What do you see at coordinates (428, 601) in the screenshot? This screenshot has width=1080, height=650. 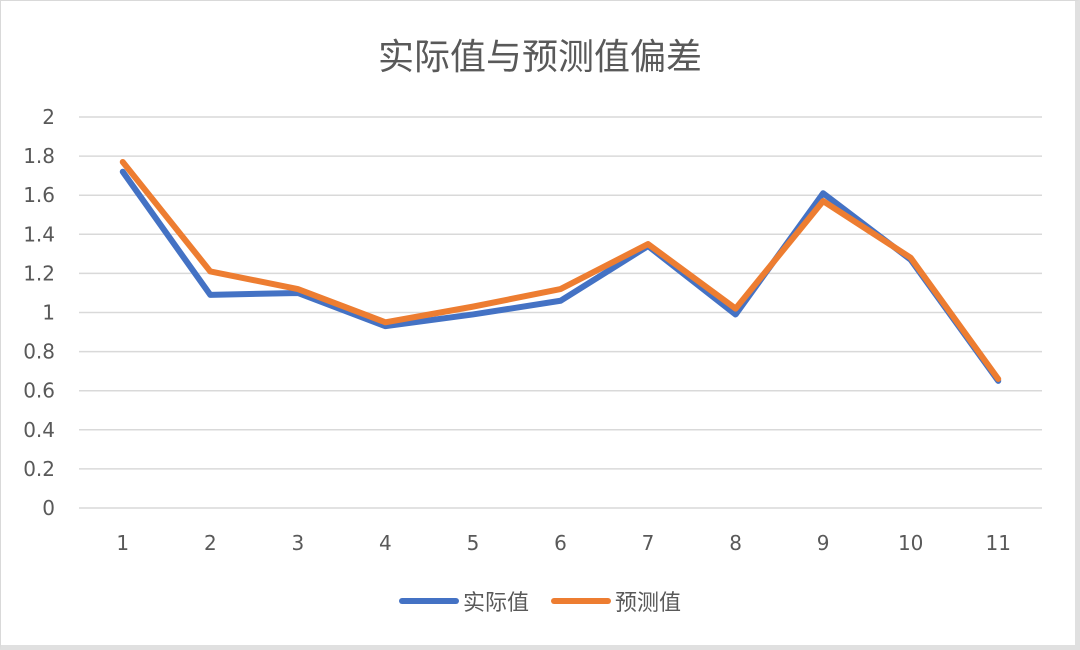 I see `legend-swatch-actual` at bounding box center [428, 601].